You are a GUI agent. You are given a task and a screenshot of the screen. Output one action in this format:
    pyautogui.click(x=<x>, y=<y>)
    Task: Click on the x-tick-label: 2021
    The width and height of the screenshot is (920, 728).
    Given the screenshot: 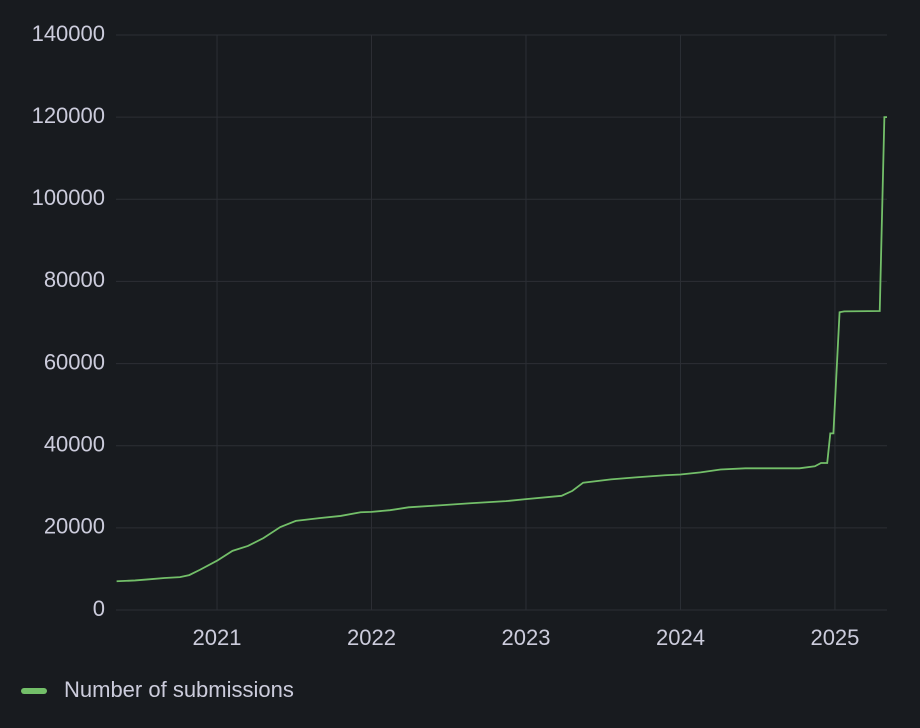 What is the action you would take?
    pyautogui.click(x=217, y=637)
    